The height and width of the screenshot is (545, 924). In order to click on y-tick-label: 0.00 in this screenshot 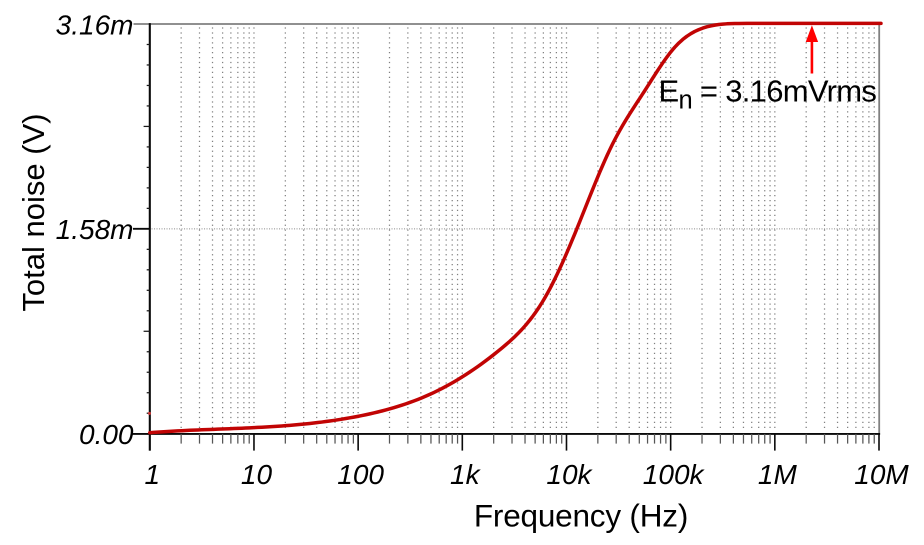, I will do `click(106, 434)`.